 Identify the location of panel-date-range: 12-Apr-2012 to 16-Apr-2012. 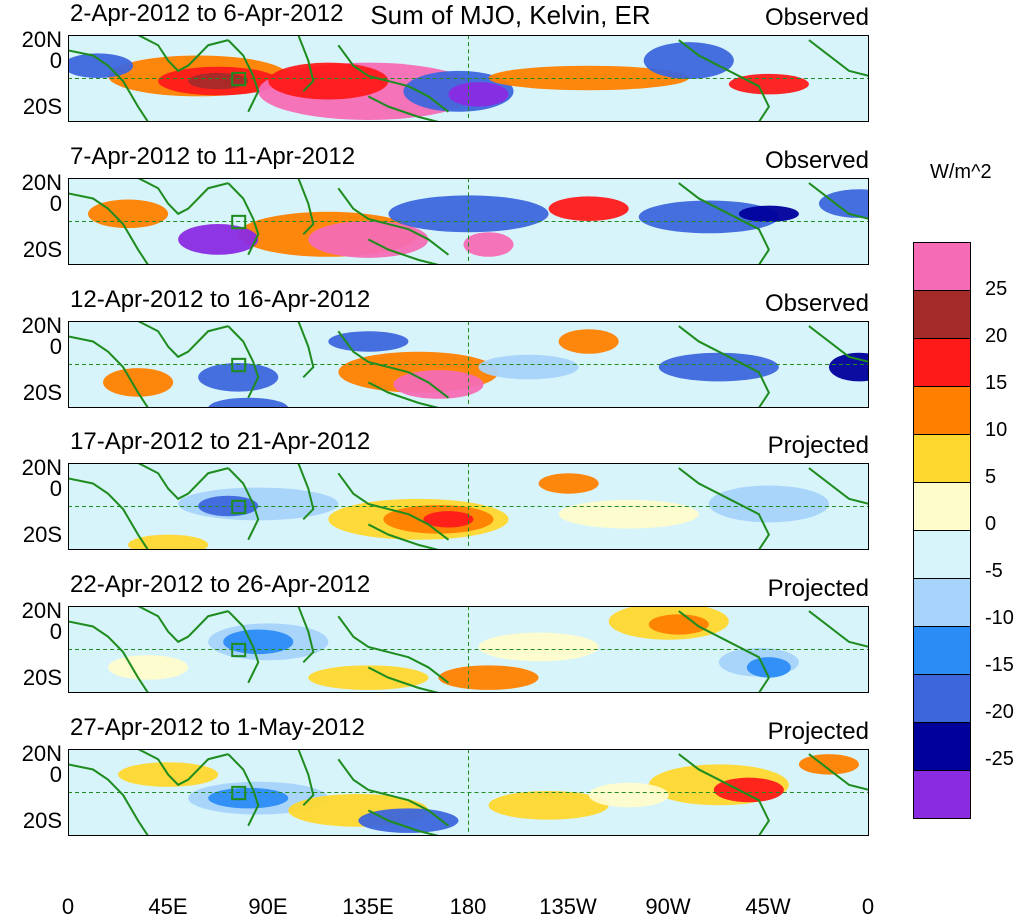
(220, 299).